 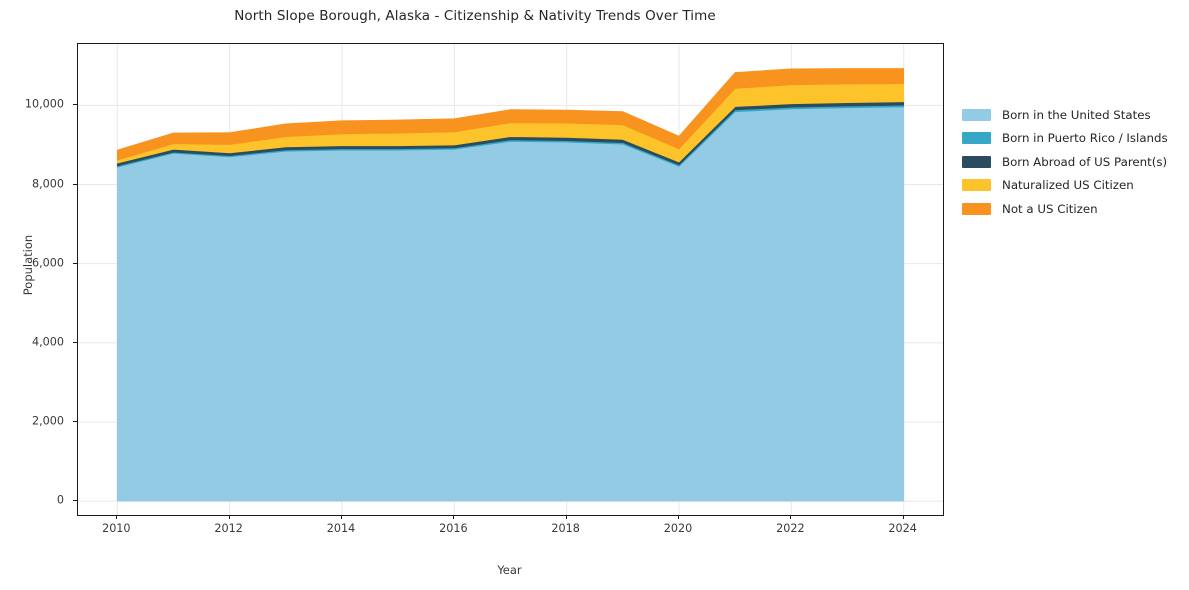 I want to click on x-axis-tick-label: 2010, so click(x=116, y=528).